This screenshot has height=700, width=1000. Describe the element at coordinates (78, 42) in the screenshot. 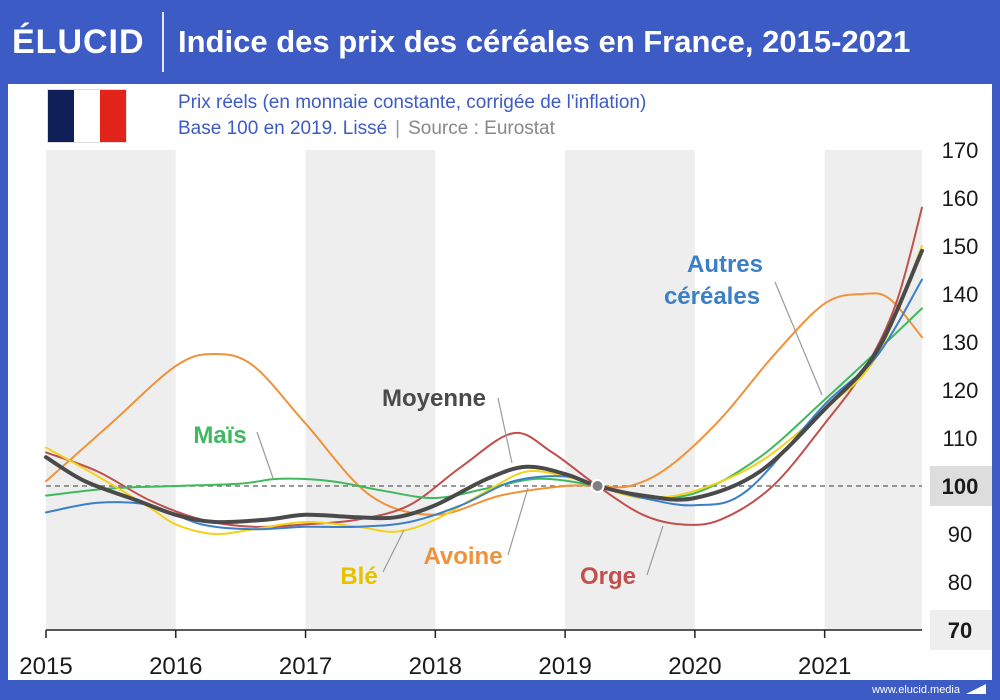

I see `elucid-logo: ÉLUCID` at that location.